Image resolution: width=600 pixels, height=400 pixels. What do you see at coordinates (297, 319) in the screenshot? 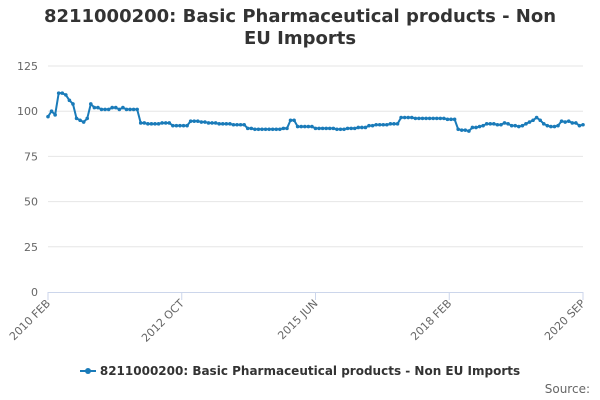
I see `x-tick-label: 2015 JUN` at bounding box center [297, 319].